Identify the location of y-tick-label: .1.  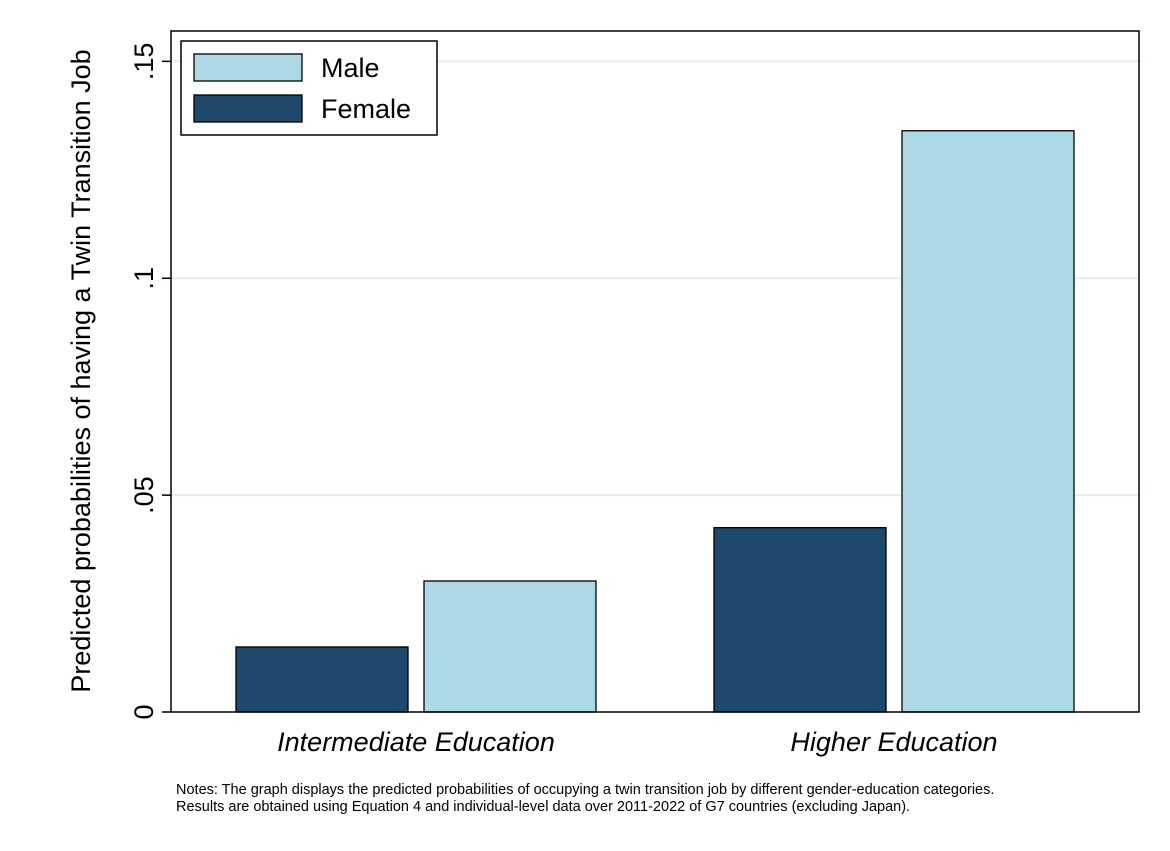
(144, 278).